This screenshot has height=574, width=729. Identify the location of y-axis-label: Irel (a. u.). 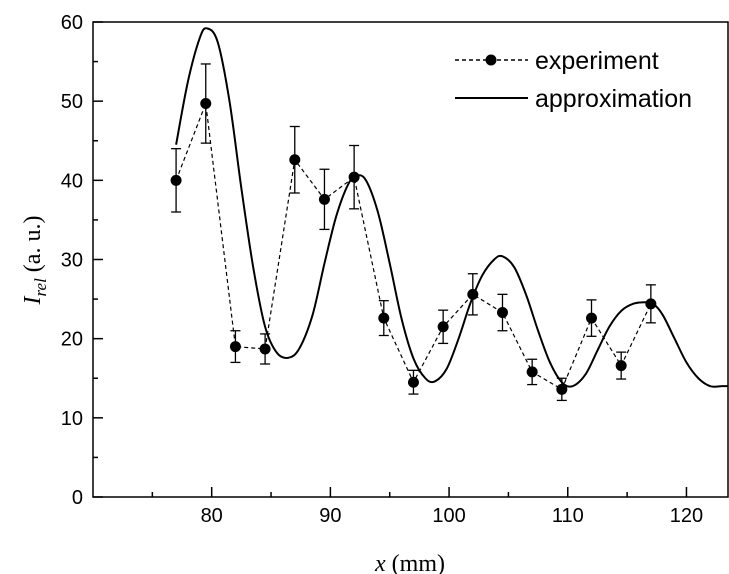
(35, 261).